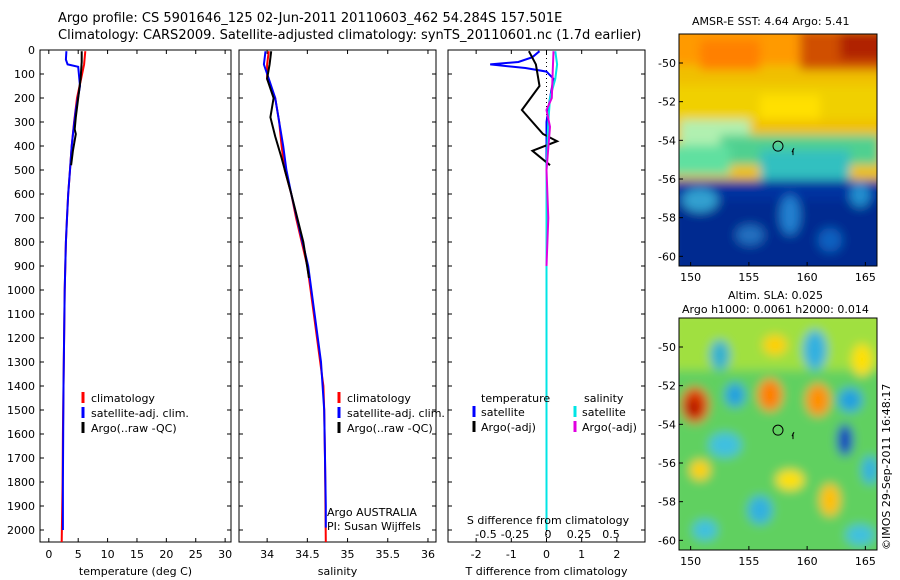 The image size is (900, 580). Describe the element at coordinates (24, 218) in the screenshot. I see `y-tick-label: 700` at that location.